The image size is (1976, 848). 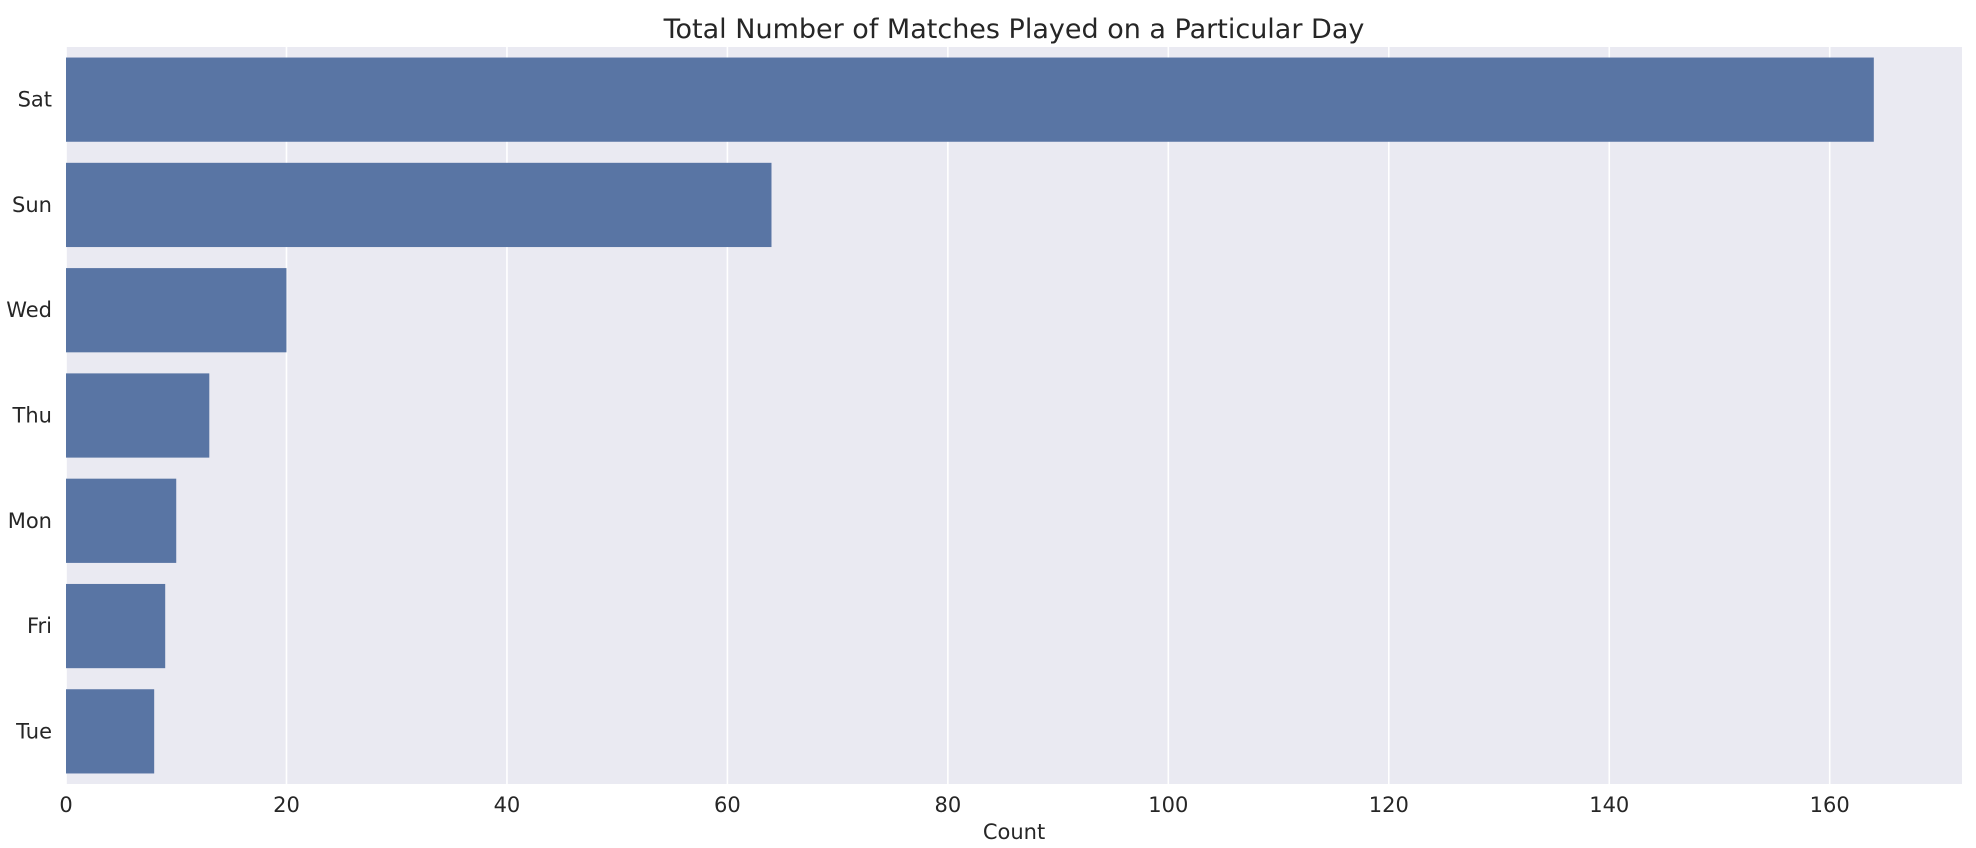 What do you see at coordinates (970, 99) in the screenshot?
I see `bar-sat` at bounding box center [970, 99].